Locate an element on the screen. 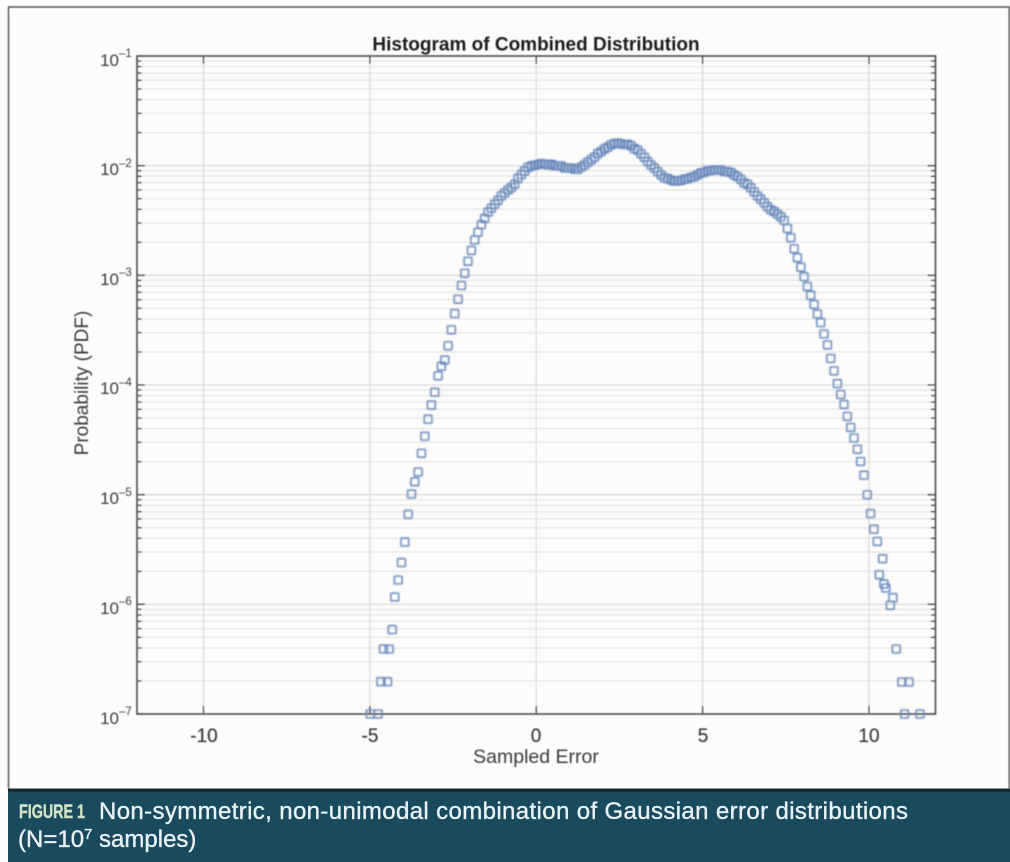 This screenshot has width=1010, height=862. svg-text: –6 is located at coordinates (125, 602).